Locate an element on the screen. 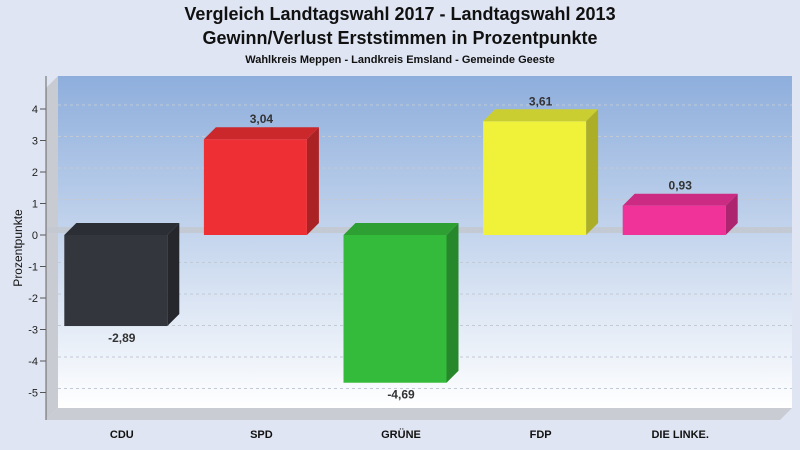 The height and width of the screenshot is (450, 800). y-tick-label: -3 is located at coordinates (33, 331).